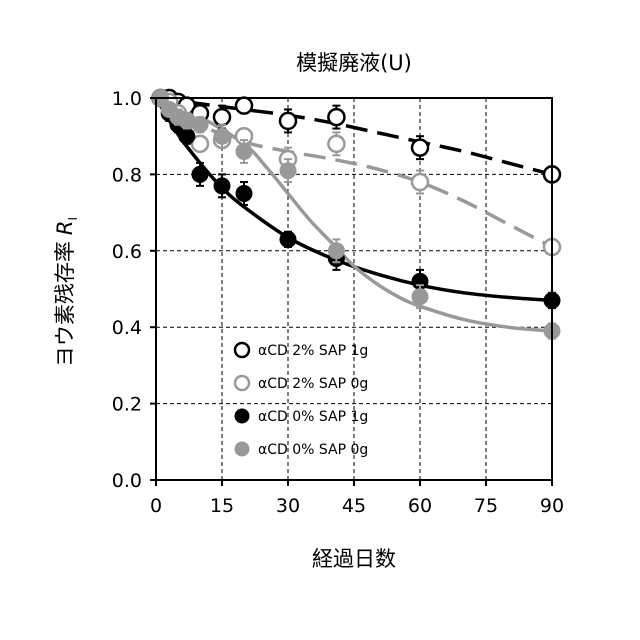 This screenshot has width=640, height=640. I want to click on x-tick-label: 30, so click(288, 506).